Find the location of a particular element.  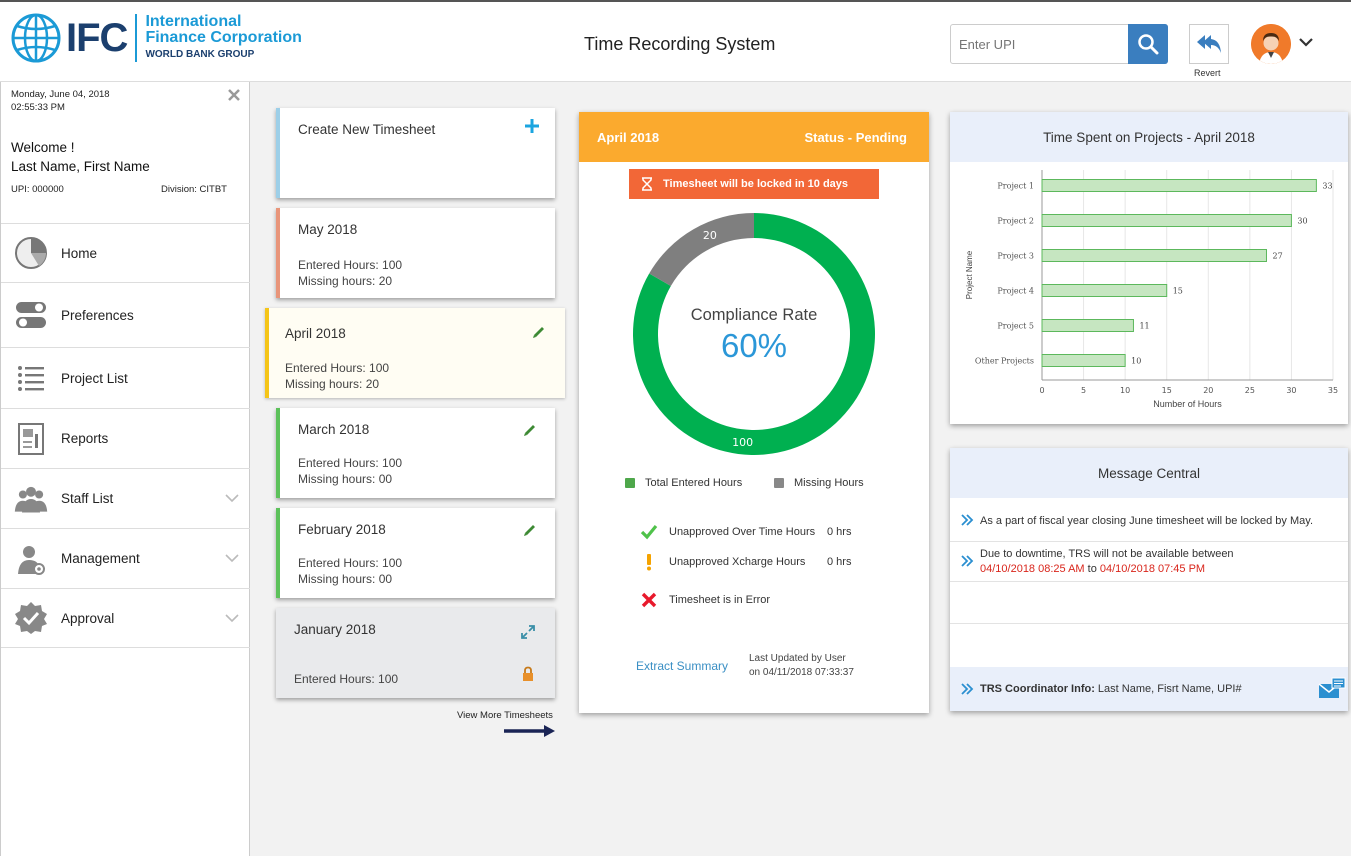

timesheet-month: April 2018 is located at coordinates (315, 333).